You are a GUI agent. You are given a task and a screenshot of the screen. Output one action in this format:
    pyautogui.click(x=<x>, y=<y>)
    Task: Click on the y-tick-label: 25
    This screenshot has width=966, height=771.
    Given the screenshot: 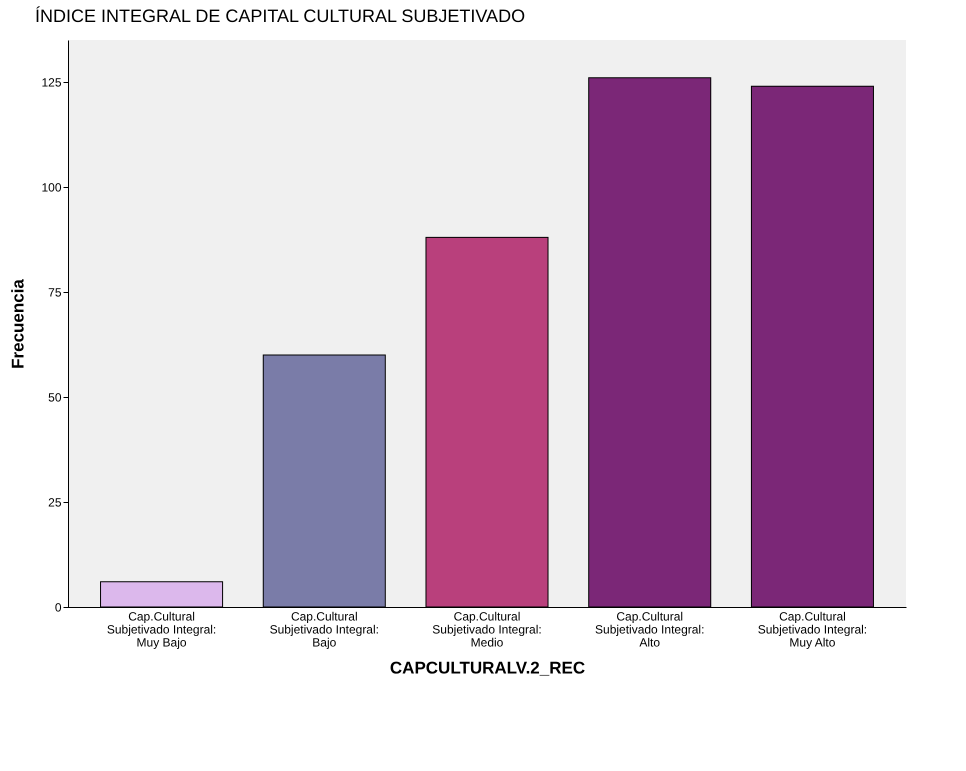 What is the action you would take?
    pyautogui.click(x=55, y=503)
    